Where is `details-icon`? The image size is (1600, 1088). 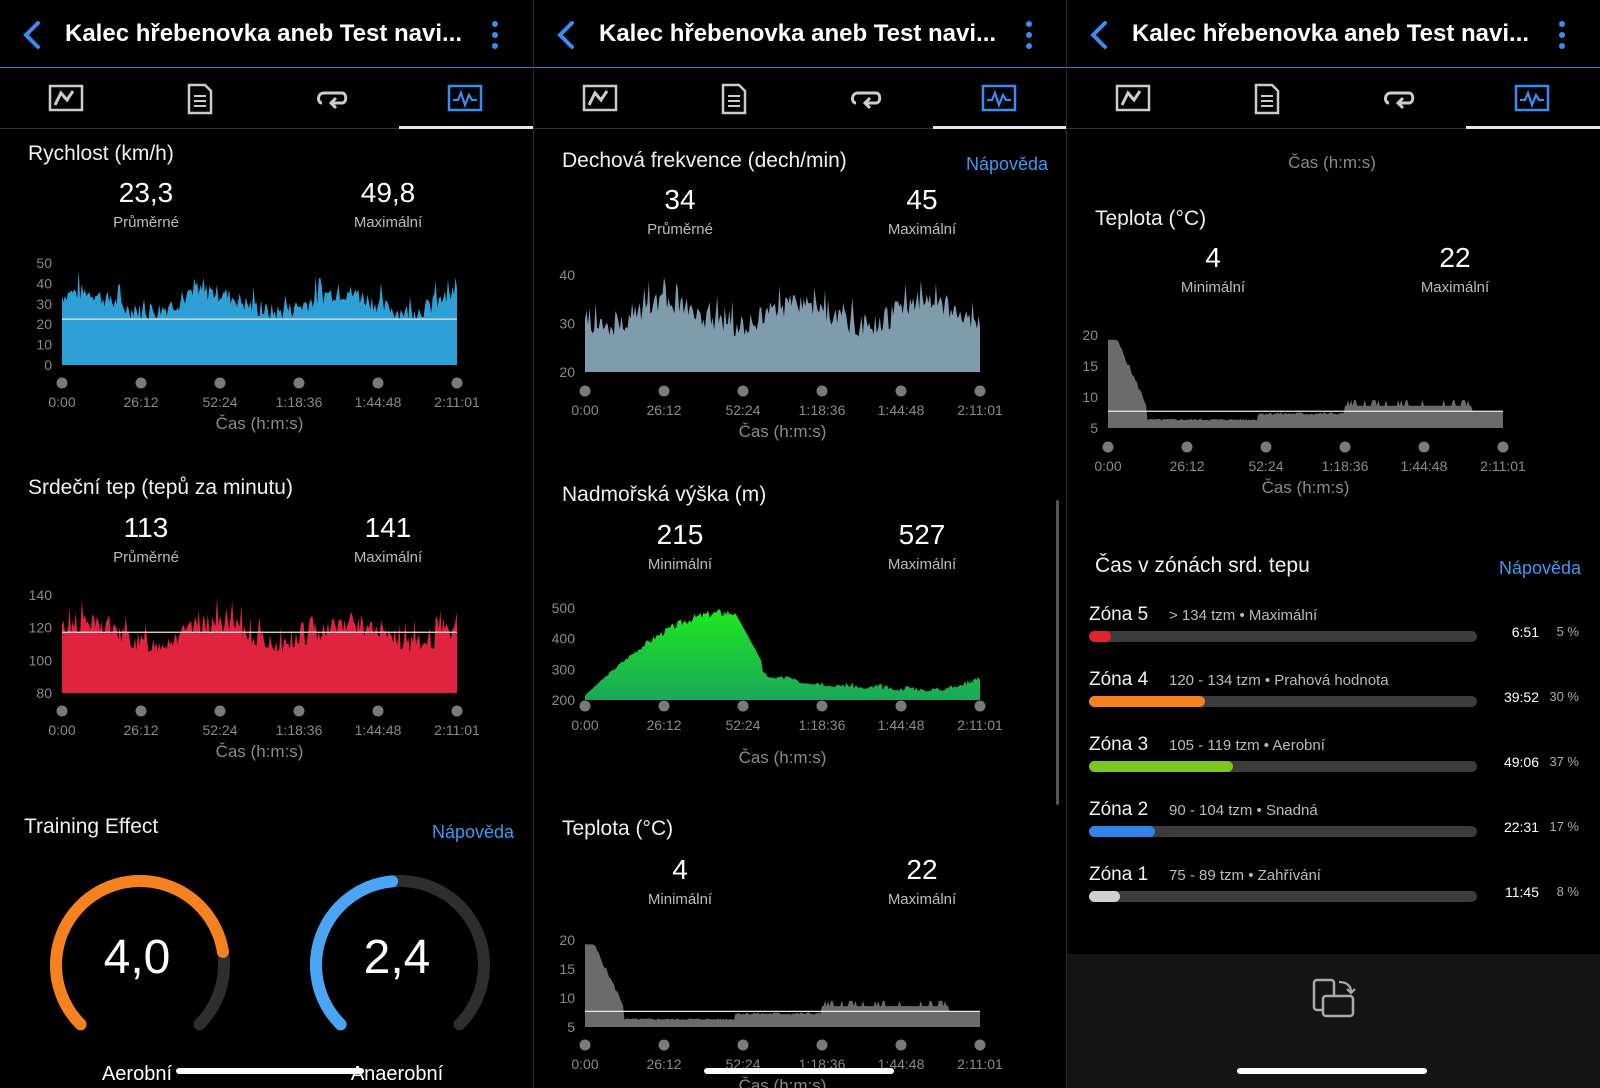
details-icon is located at coordinates (1267, 99).